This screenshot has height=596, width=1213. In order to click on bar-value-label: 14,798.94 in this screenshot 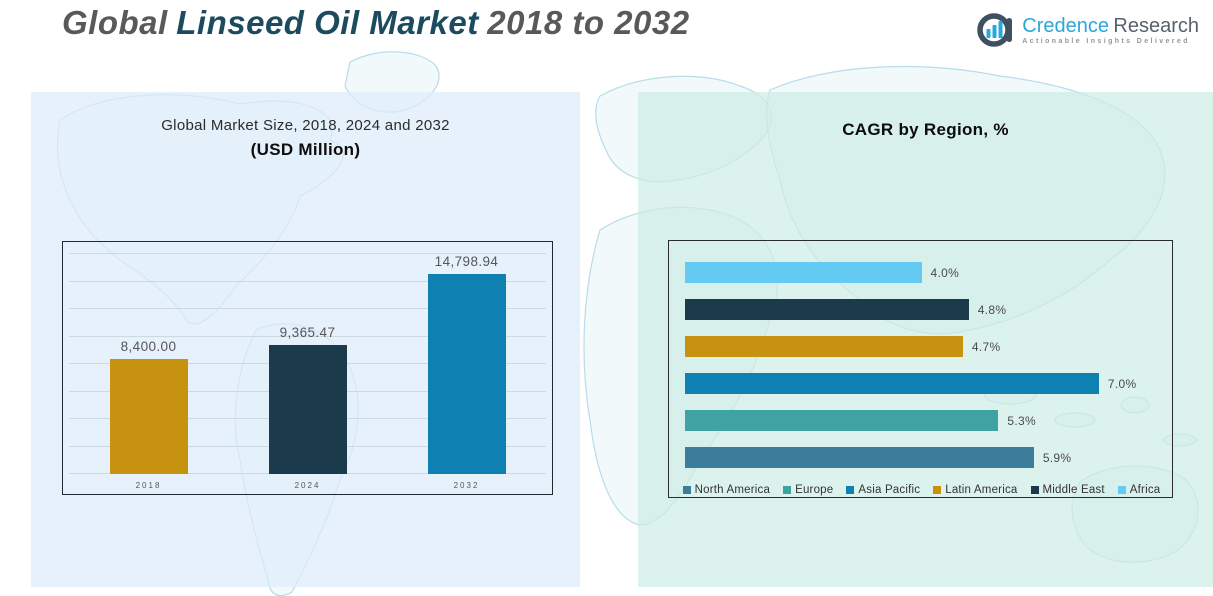, I will do `click(466, 261)`.